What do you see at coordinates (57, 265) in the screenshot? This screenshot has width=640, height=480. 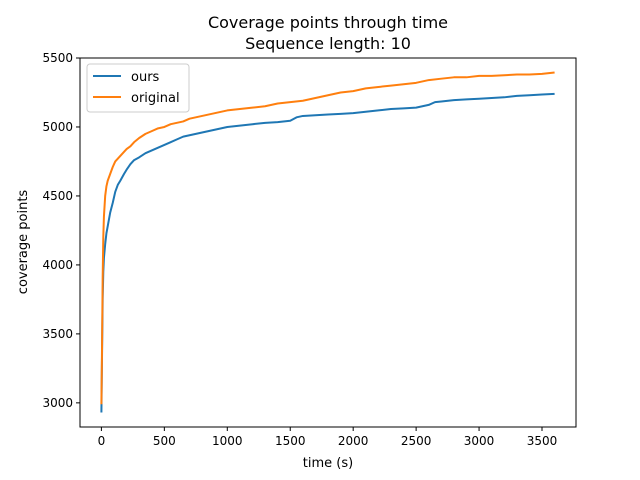 I see `y-tick-label: 4000` at bounding box center [57, 265].